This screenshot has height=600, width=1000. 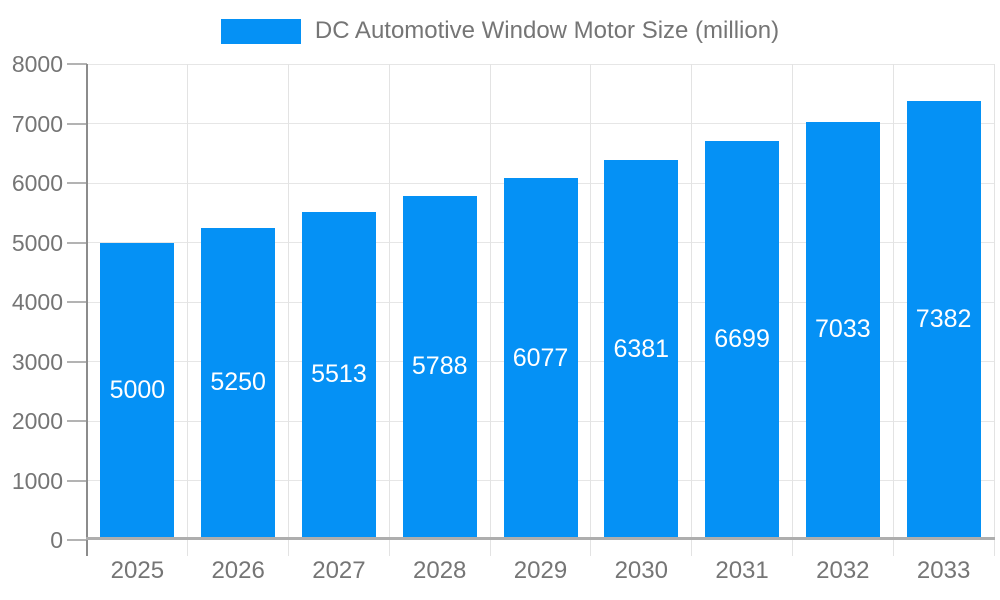 What do you see at coordinates (641, 570) in the screenshot?
I see `x-axis-label: 2030` at bounding box center [641, 570].